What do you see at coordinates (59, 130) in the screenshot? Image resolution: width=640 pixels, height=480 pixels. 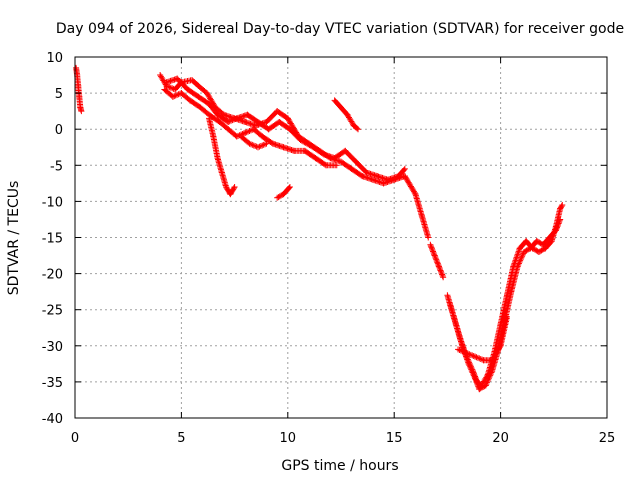 I see `y-tick-label: 0` at bounding box center [59, 130].